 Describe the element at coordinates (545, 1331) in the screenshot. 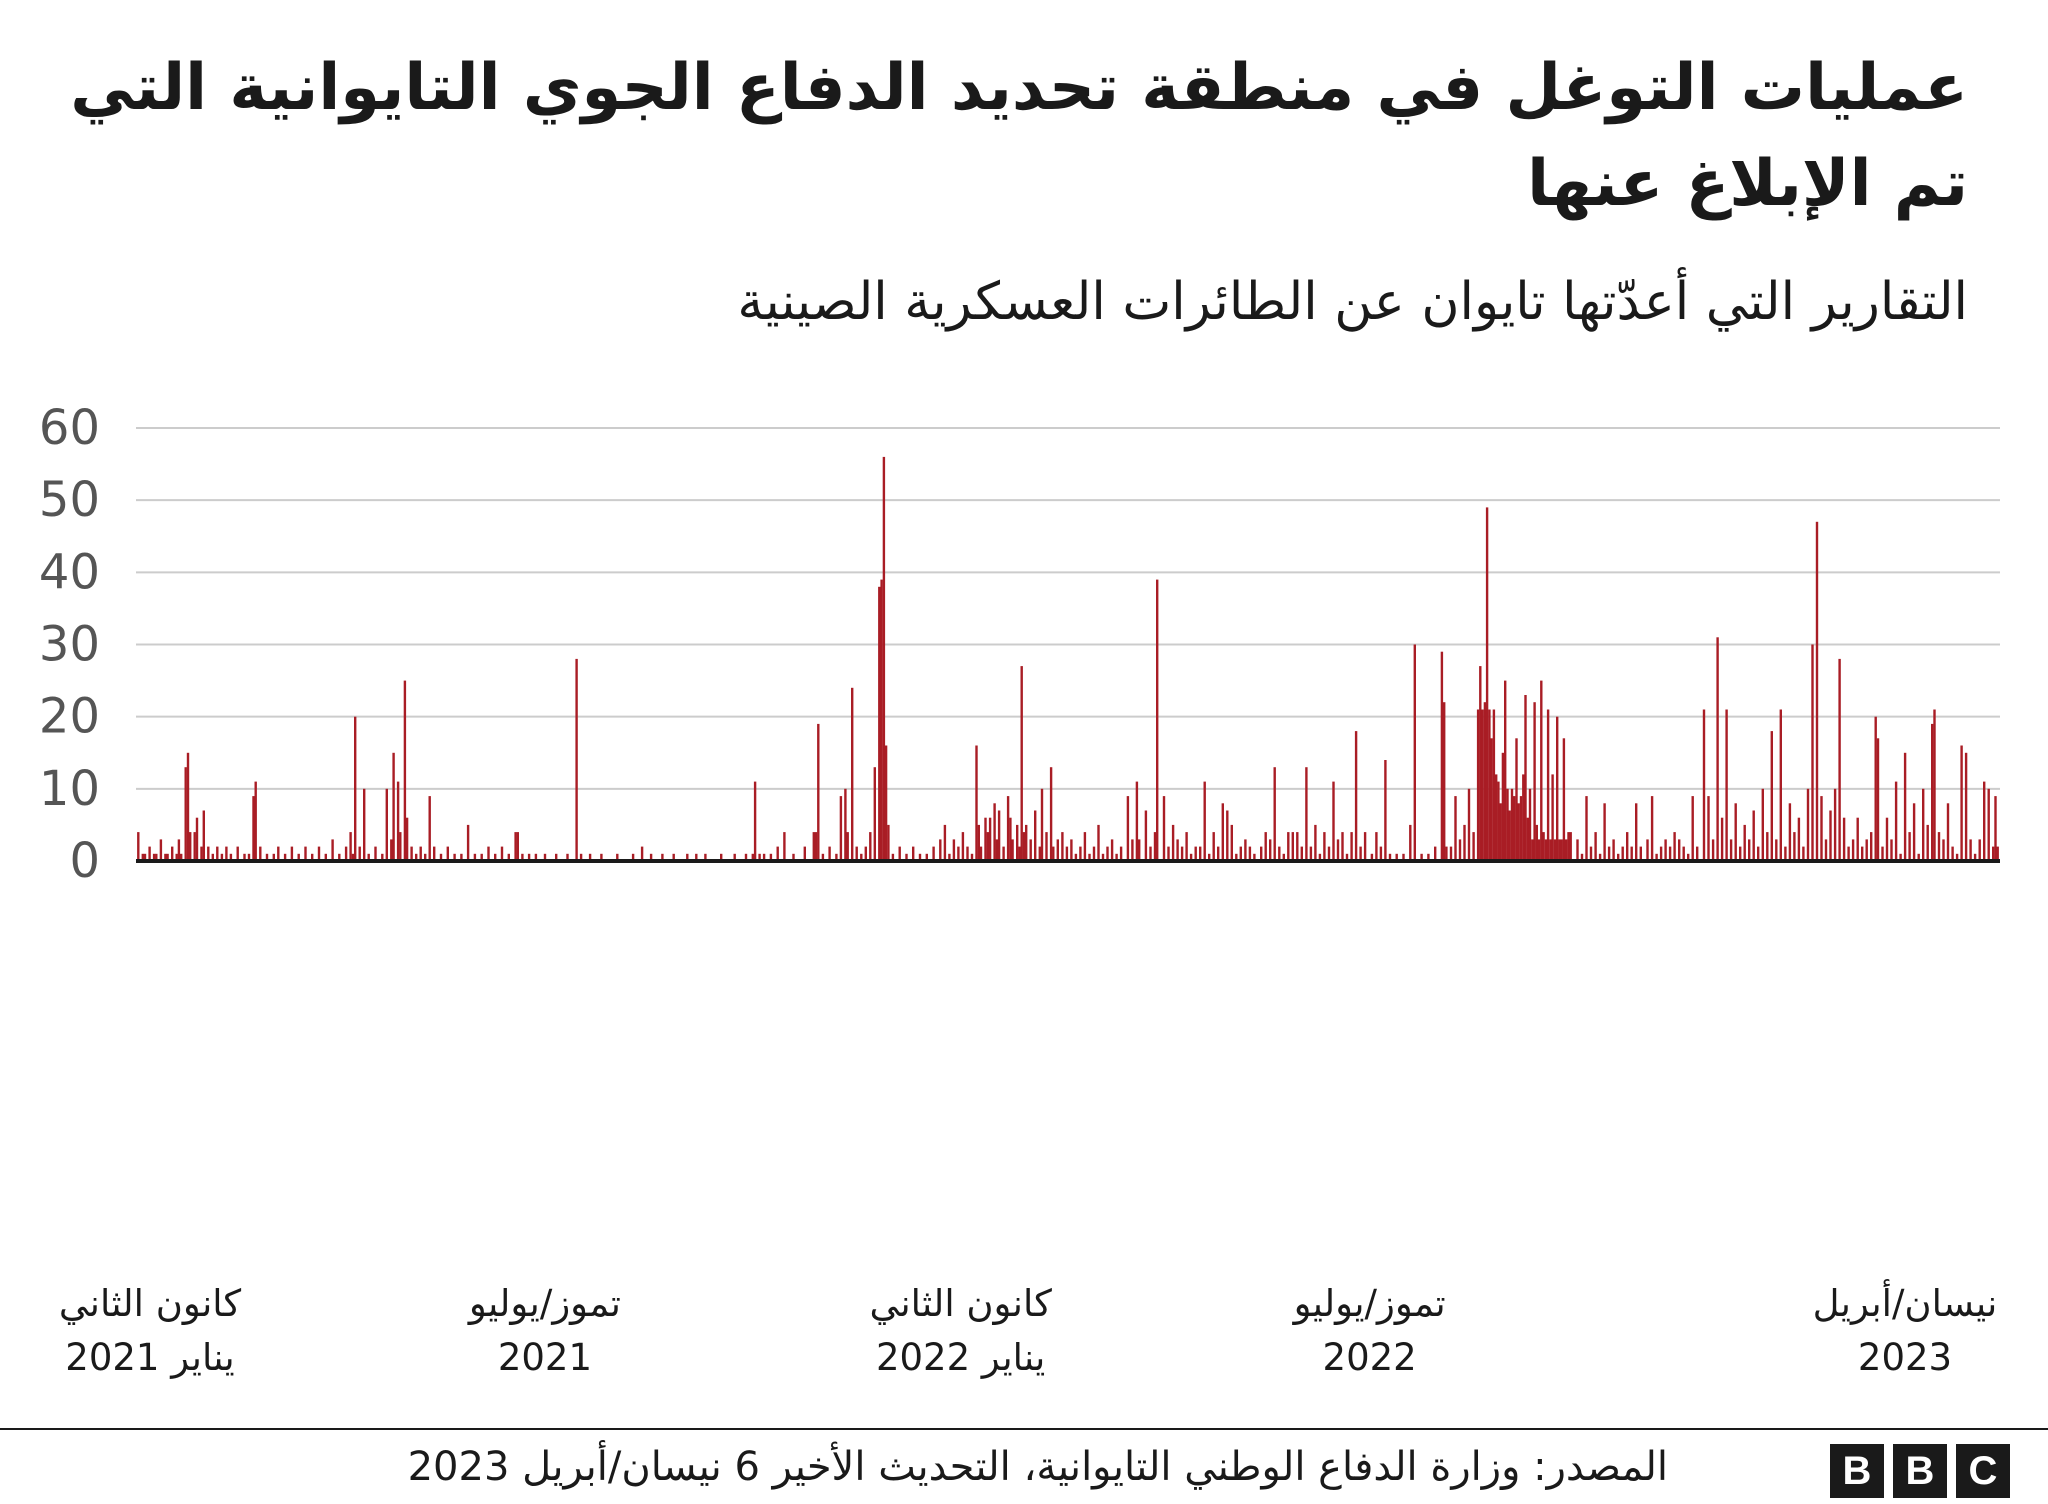

I see `x-tick-label-2: تموز/يوليو 2021` at that location.